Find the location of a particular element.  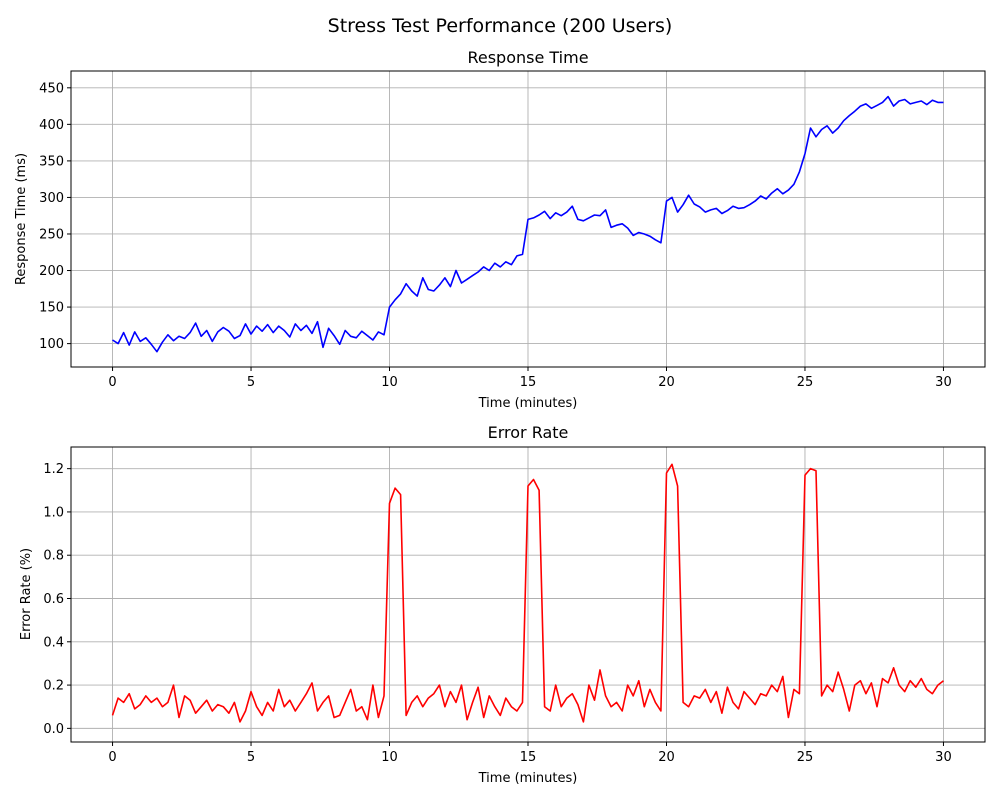

error-rate-x-tick-label: 15 is located at coordinates (528, 757).